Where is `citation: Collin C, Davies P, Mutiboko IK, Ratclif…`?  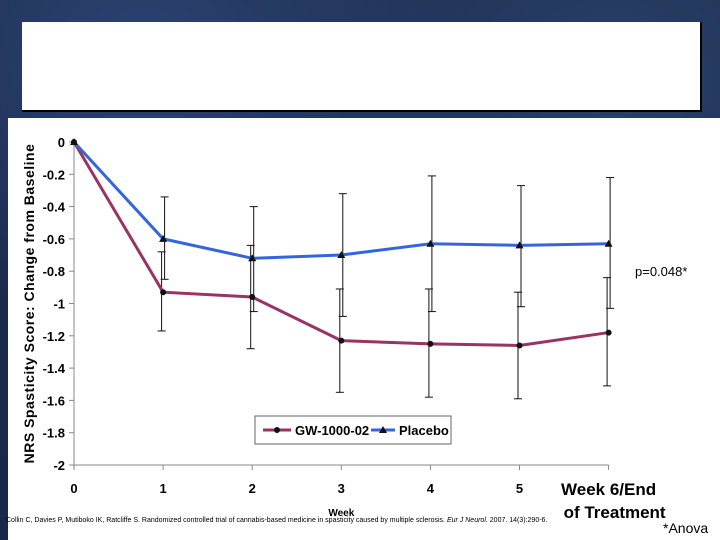 citation: Collin C, Davies P, Mutiboko IK, Ratclif… is located at coordinates (276, 520).